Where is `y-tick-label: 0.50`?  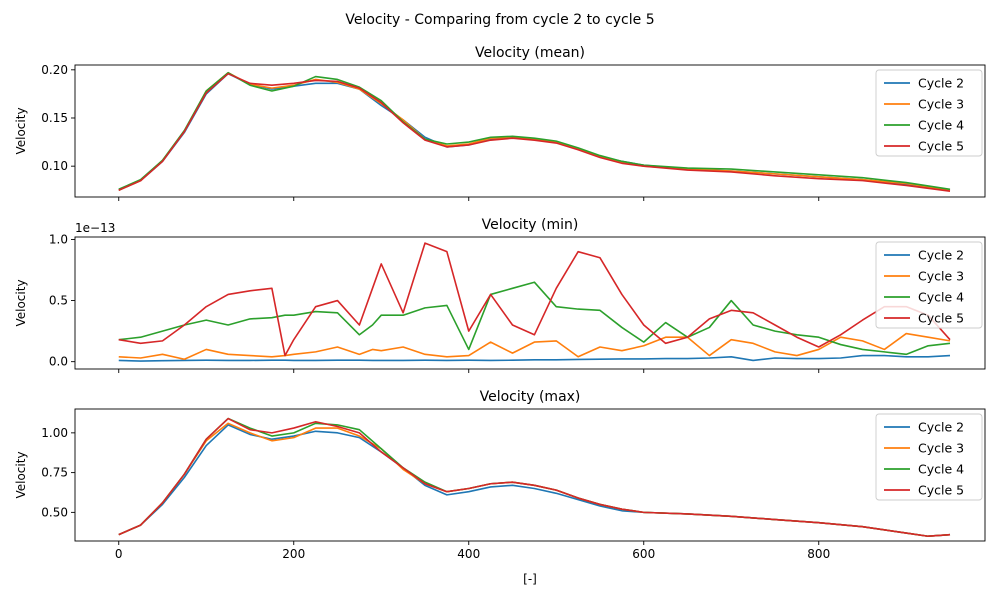 y-tick-label: 0.50 is located at coordinates (54, 512).